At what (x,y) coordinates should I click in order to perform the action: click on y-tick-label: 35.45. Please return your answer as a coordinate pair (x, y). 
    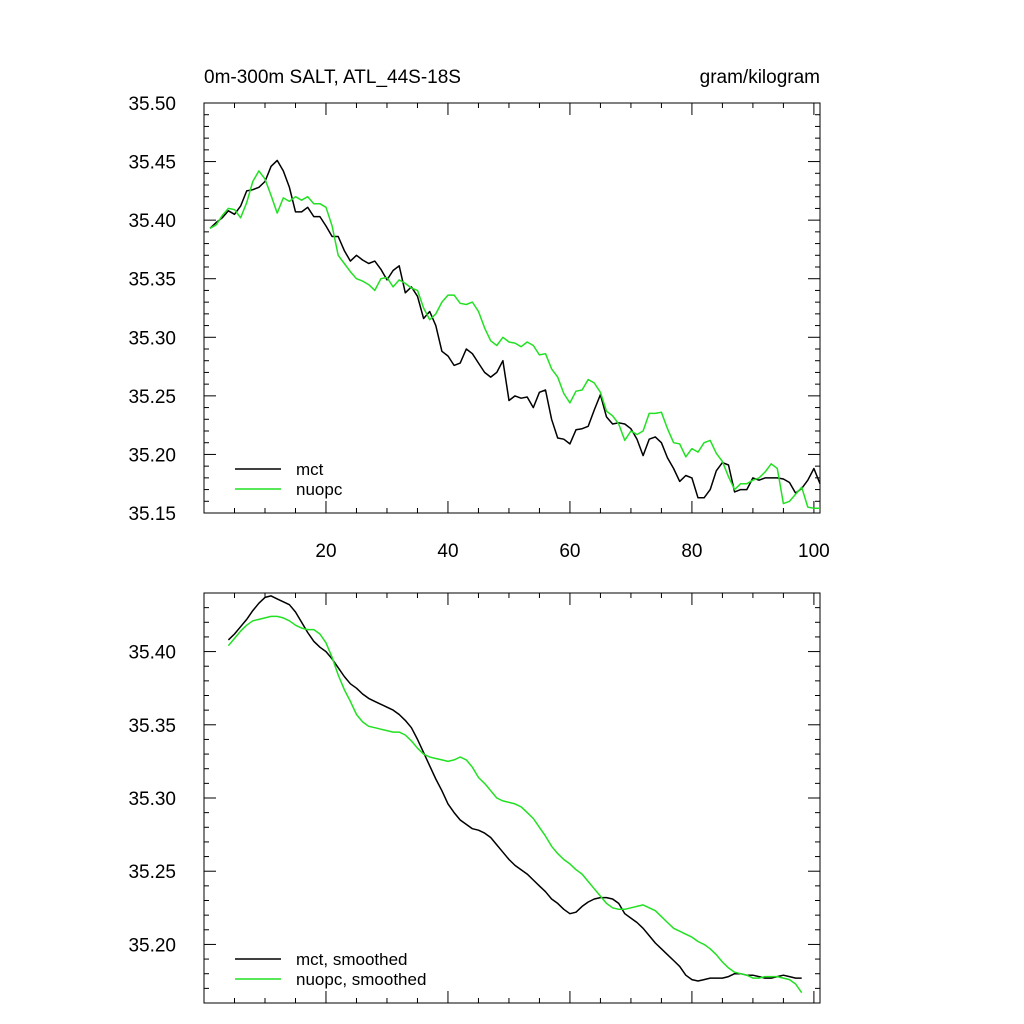
    Looking at the image, I should click on (152, 163).